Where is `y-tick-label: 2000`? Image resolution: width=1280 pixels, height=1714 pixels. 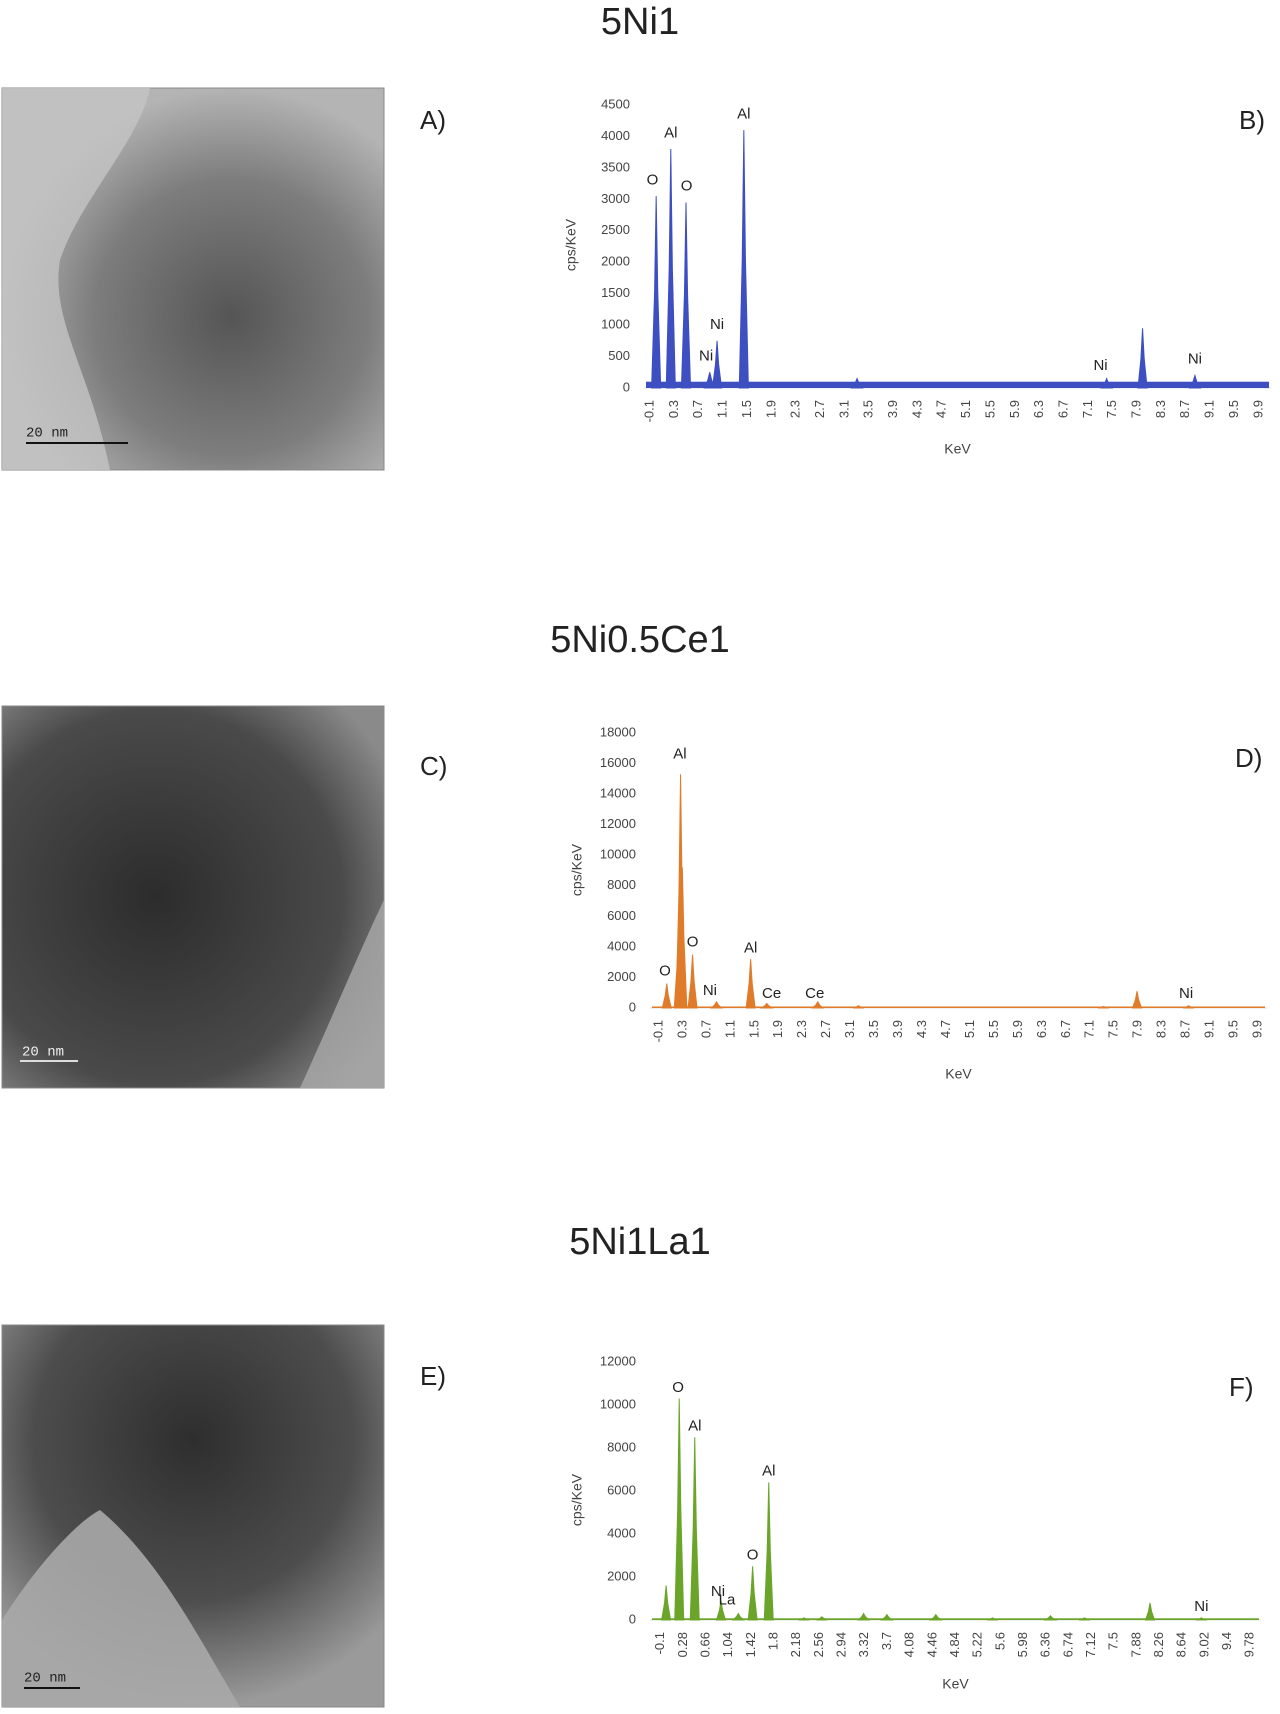
y-tick-label: 2000 is located at coordinates (621, 1575).